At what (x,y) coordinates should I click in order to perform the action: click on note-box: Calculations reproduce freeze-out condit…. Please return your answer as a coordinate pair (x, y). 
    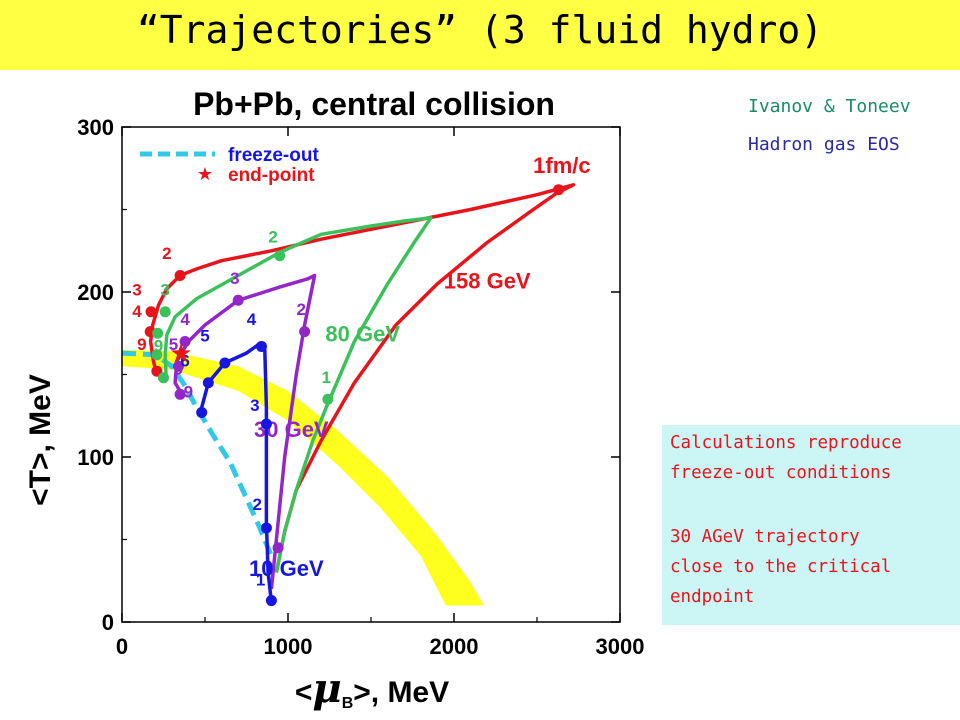
    Looking at the image, I should click on (811, 525).